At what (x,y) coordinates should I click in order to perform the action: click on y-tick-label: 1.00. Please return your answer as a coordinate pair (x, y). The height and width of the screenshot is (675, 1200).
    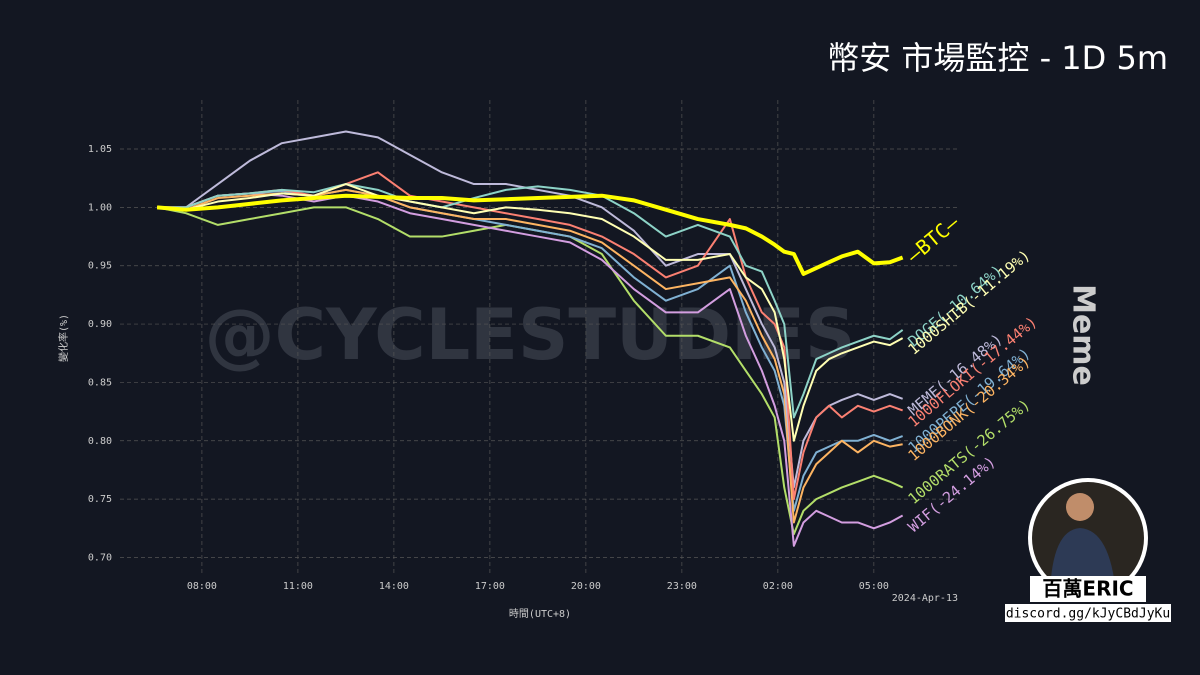
    Looking at the image, I should click on (100, 207).